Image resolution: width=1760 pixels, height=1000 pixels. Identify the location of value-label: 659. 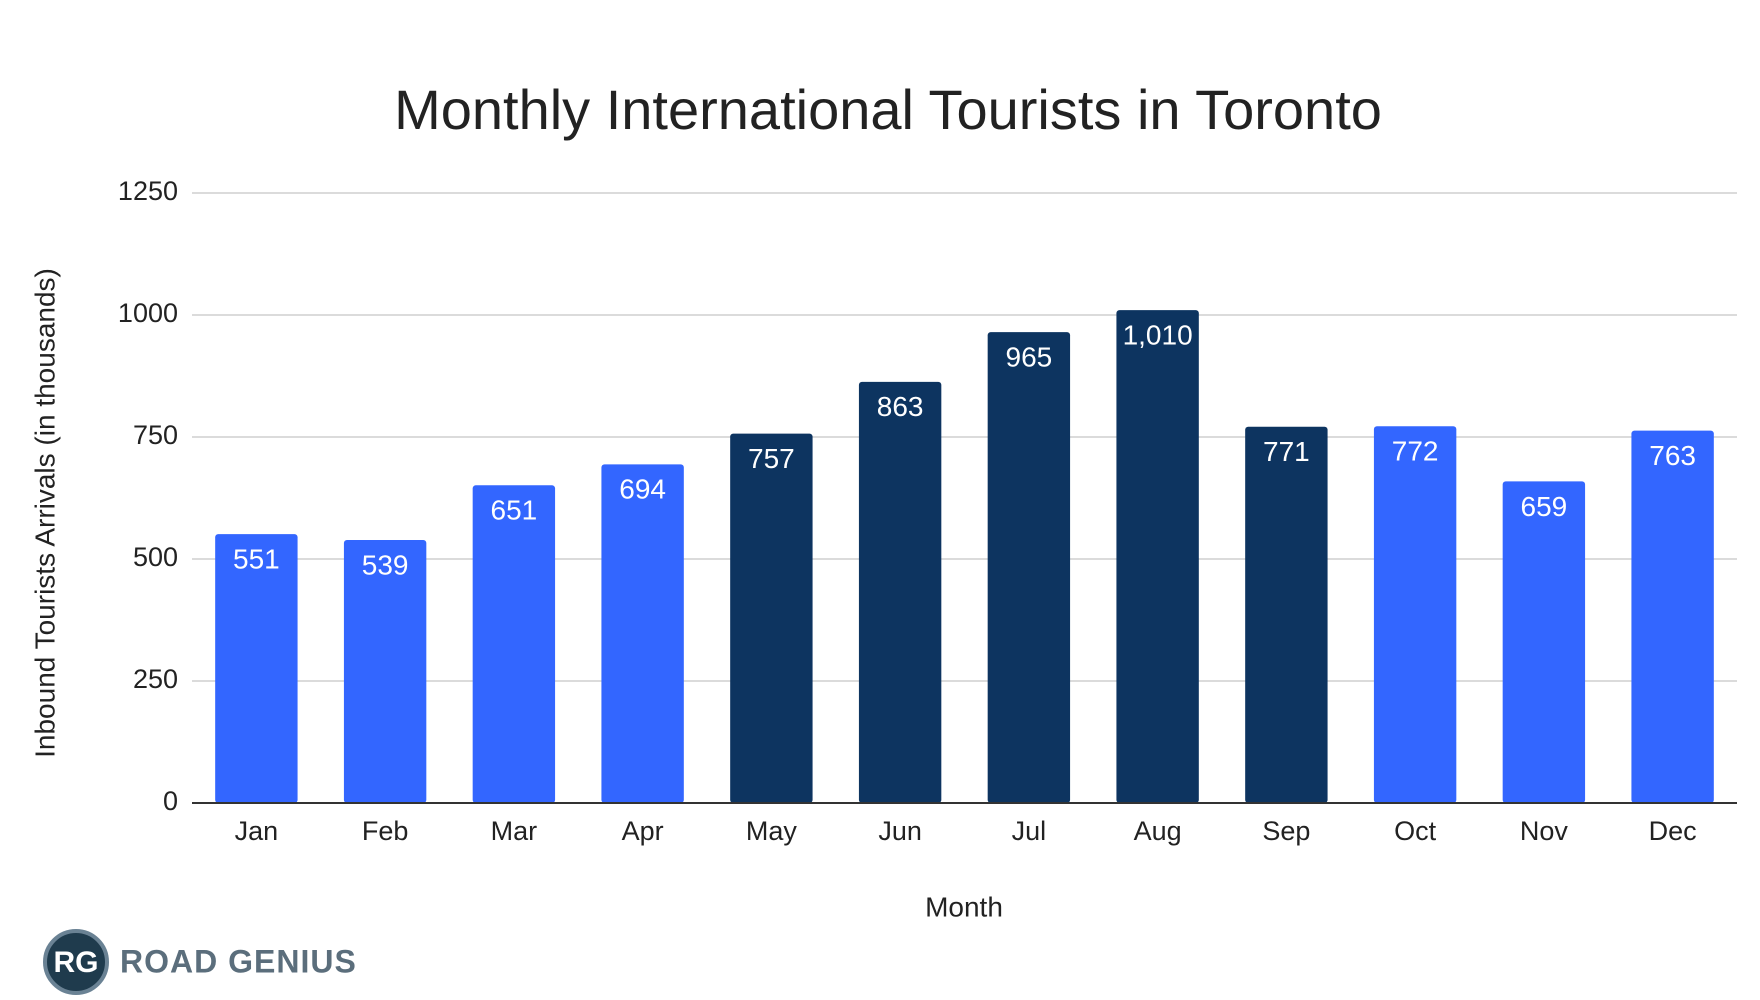
(1544, 506).